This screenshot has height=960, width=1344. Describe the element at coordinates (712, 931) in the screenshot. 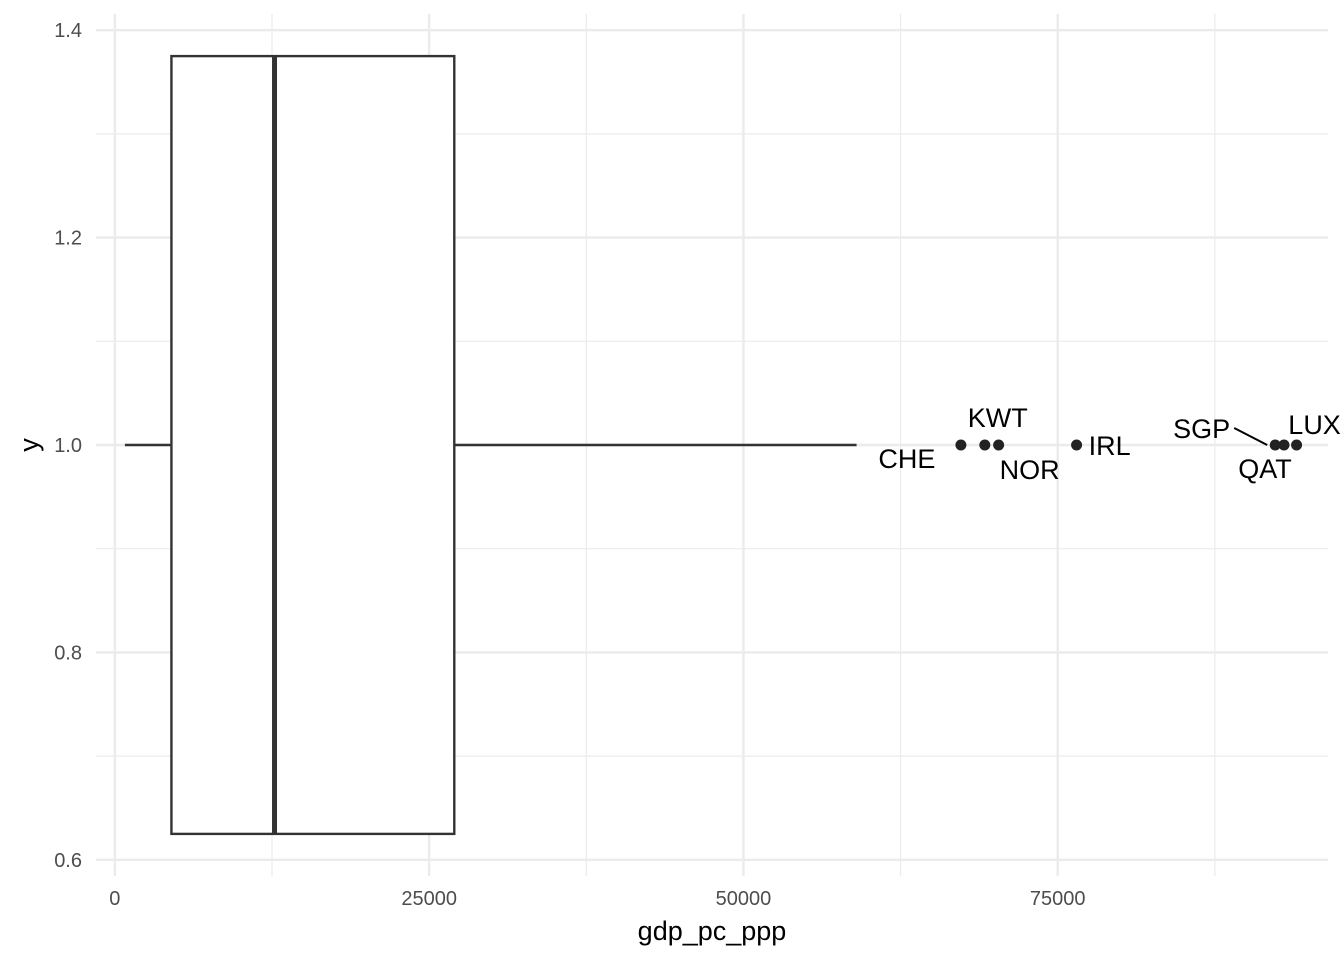

I see `x-axis-title: gdp_pc_ppp` at that location.